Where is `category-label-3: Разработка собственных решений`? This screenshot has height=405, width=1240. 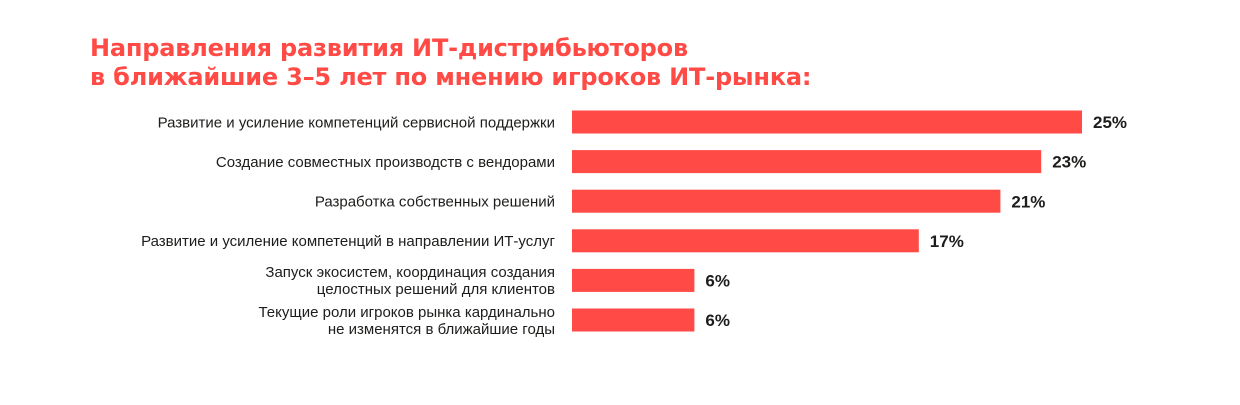 category-label-3: Разработка собственных решений is located at coordinates (435, 201).